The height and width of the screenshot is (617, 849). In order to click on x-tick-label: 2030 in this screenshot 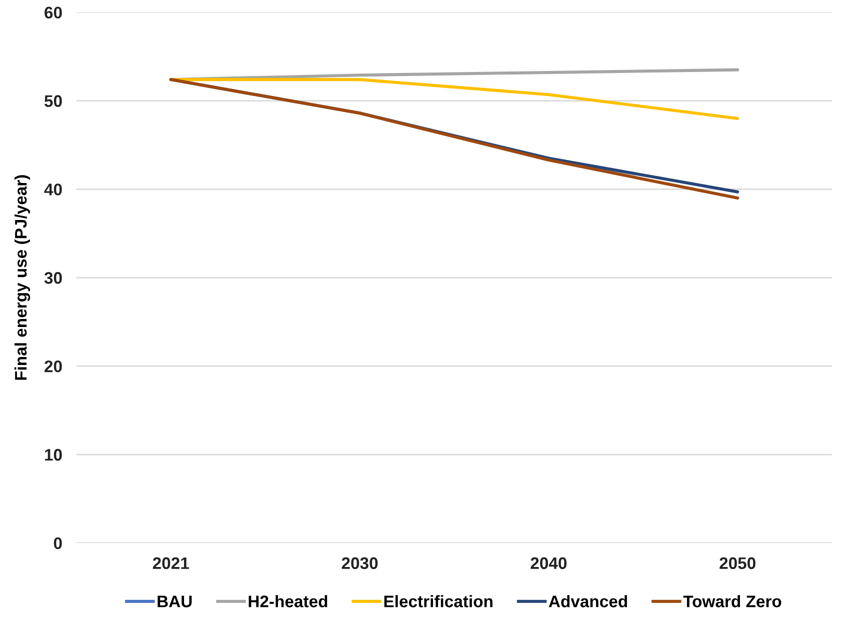, I will do `click(360, 563)`.